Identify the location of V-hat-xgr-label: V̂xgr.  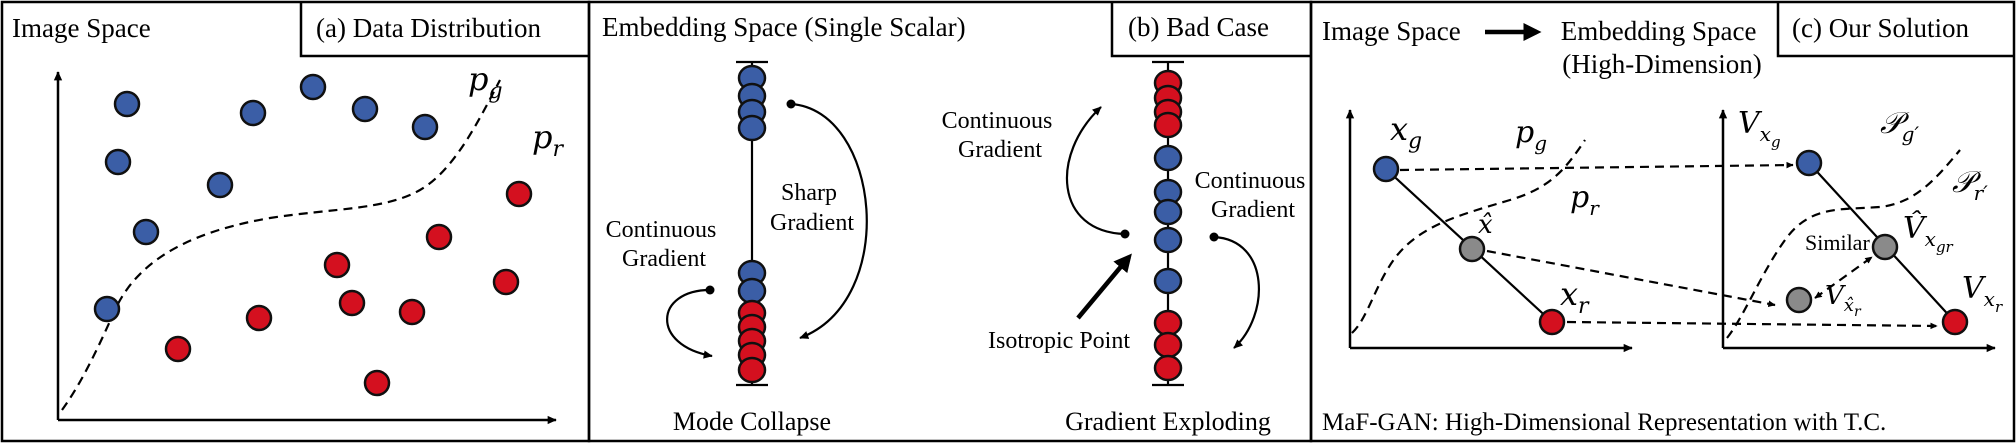
(1928, 233).